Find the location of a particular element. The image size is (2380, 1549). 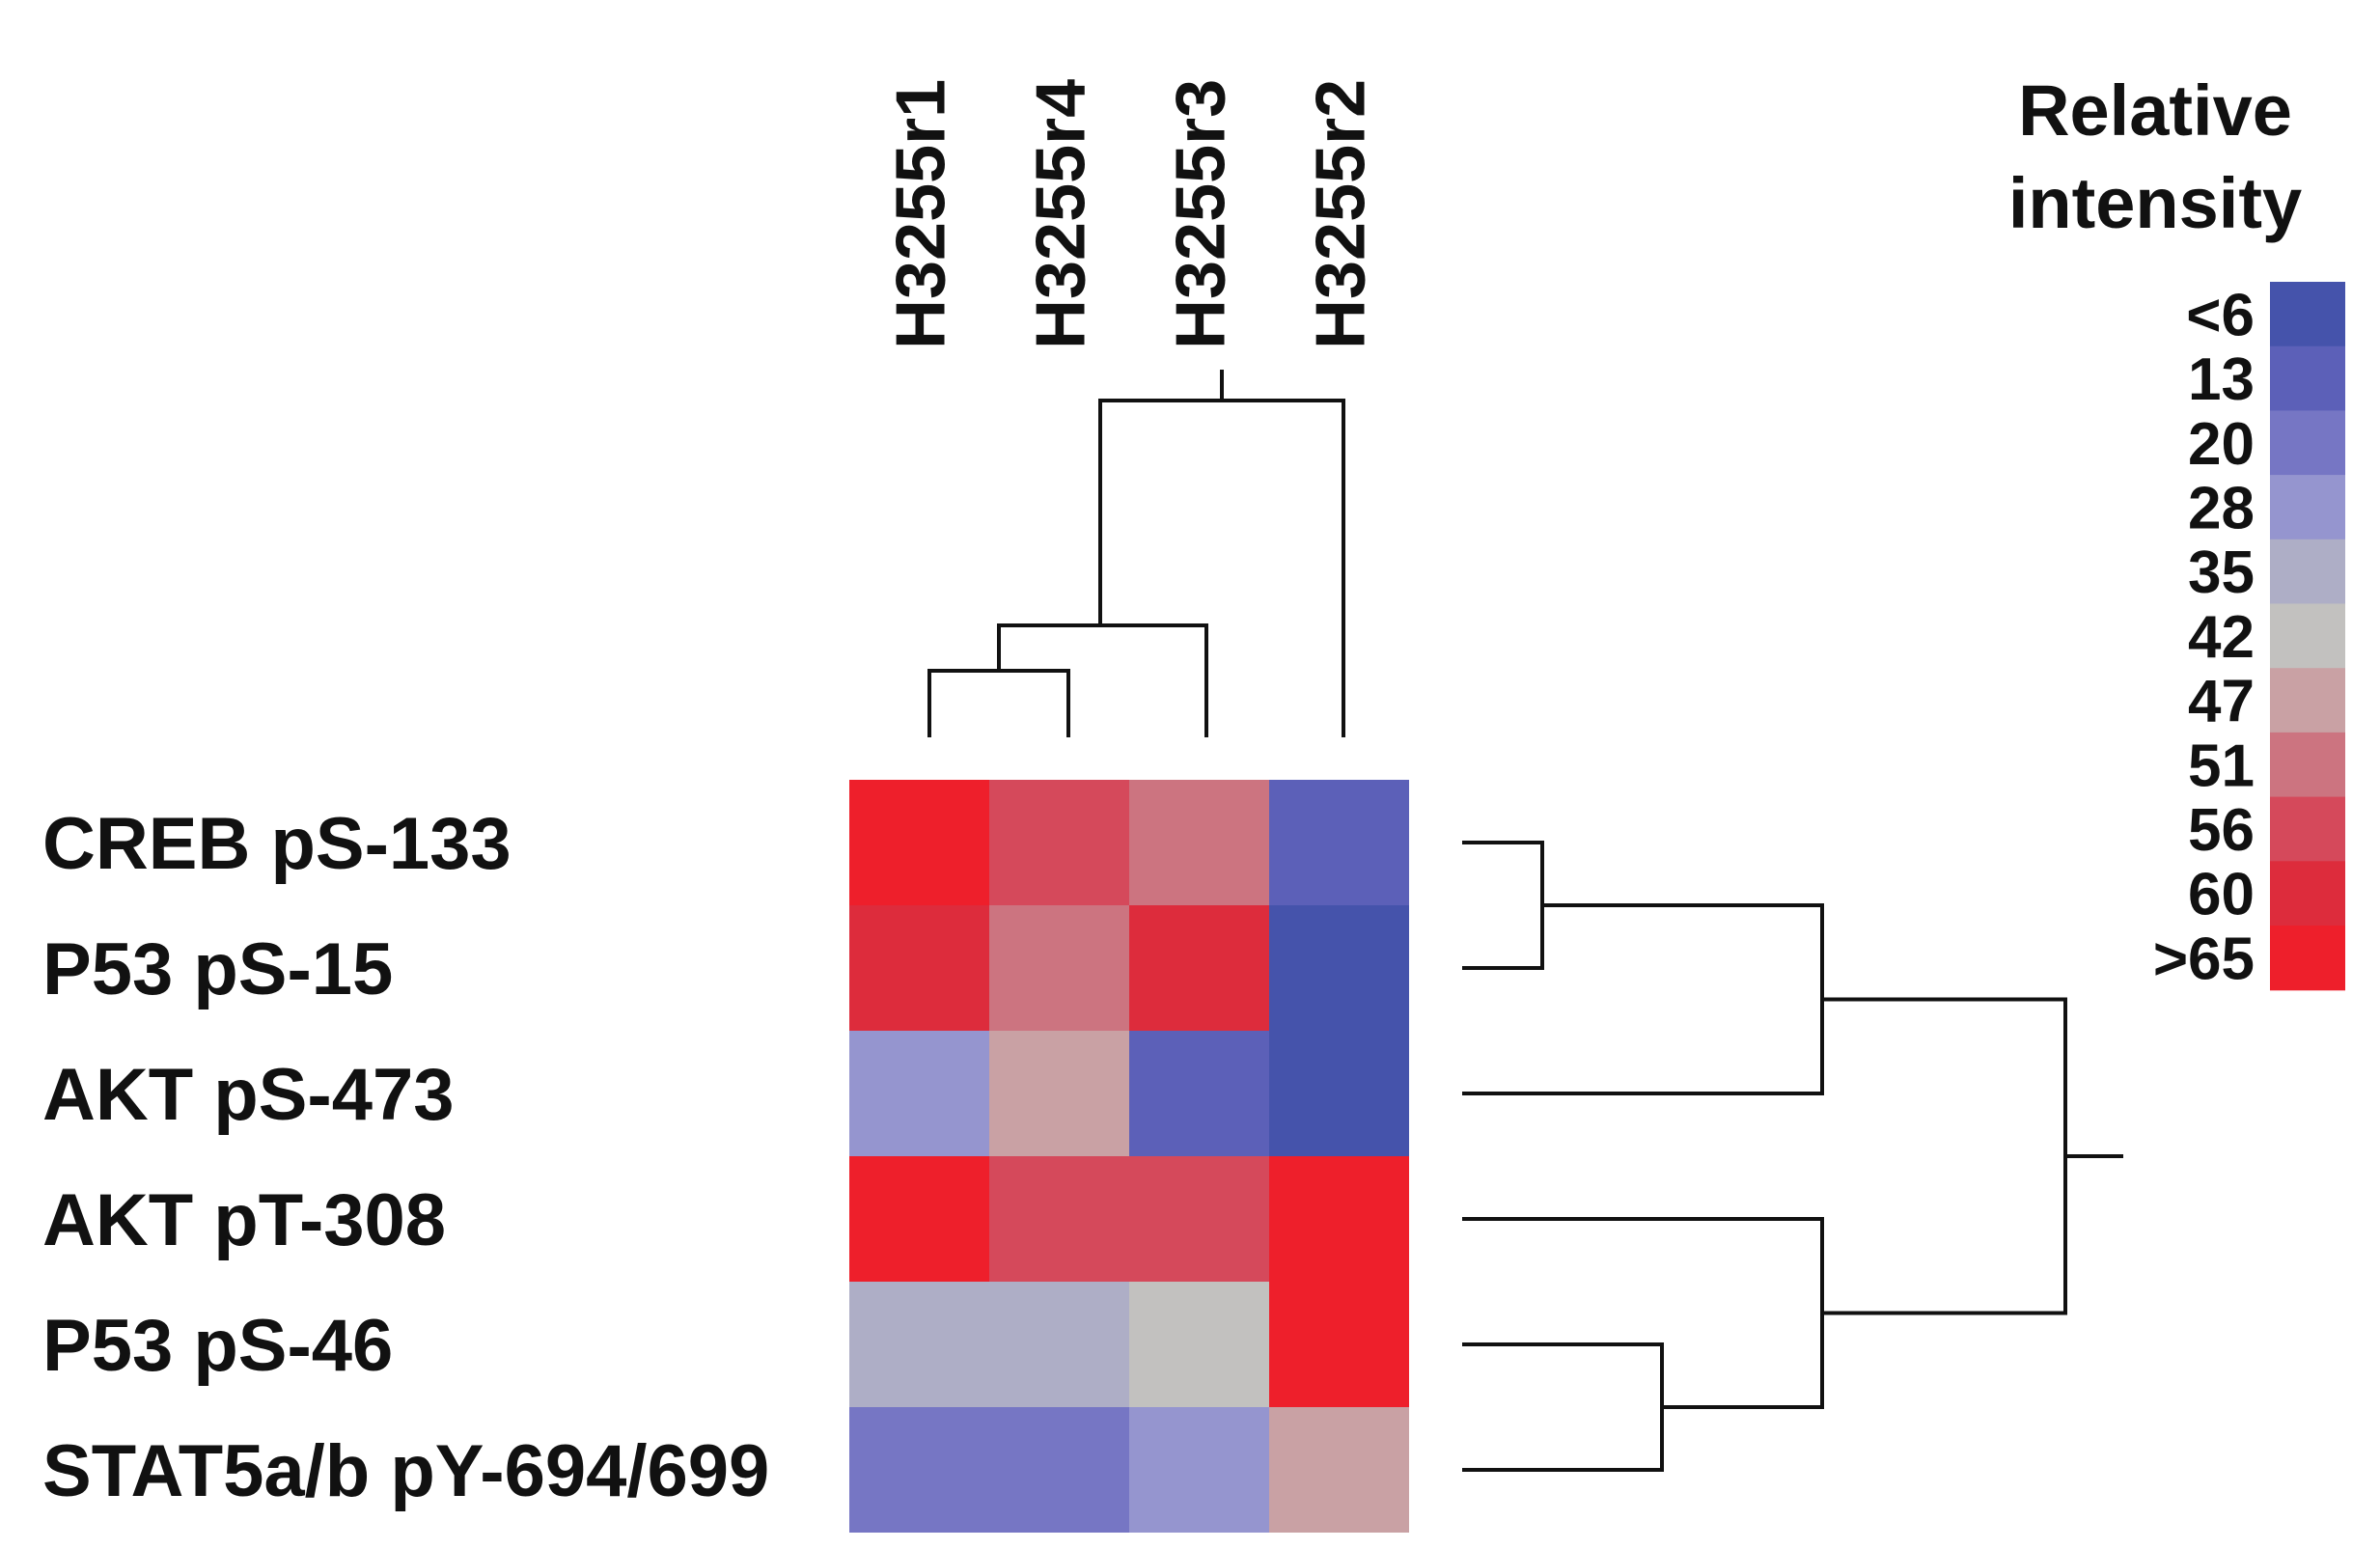

legend-title-line1: Relative is located at coordinates (2155, 110).